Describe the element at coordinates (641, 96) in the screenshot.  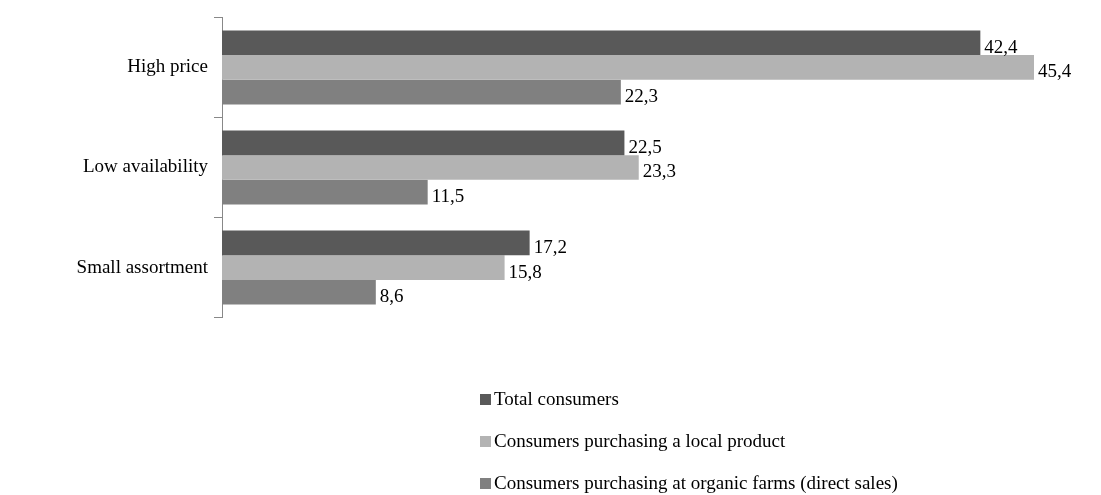
I see `data-label: 22,3` at that location.